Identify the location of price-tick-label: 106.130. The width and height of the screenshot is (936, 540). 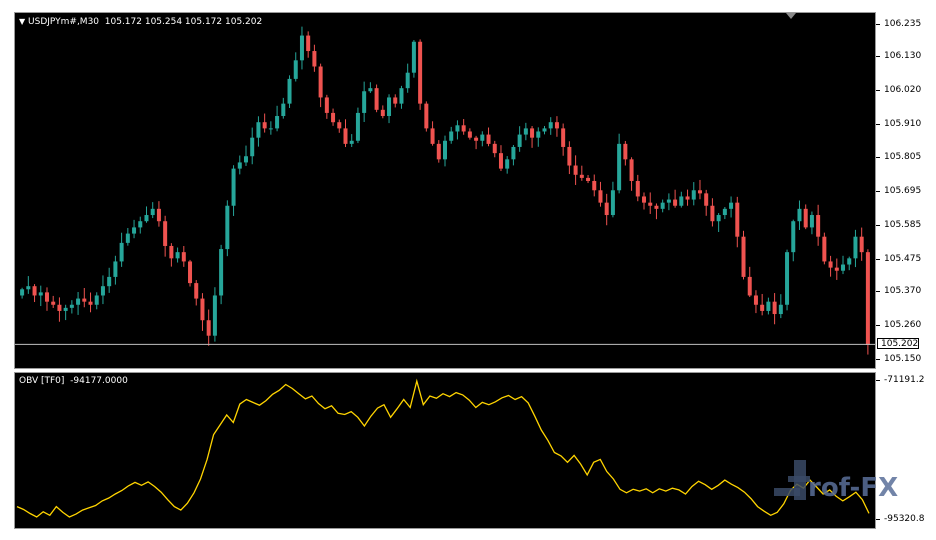
(903, 56).